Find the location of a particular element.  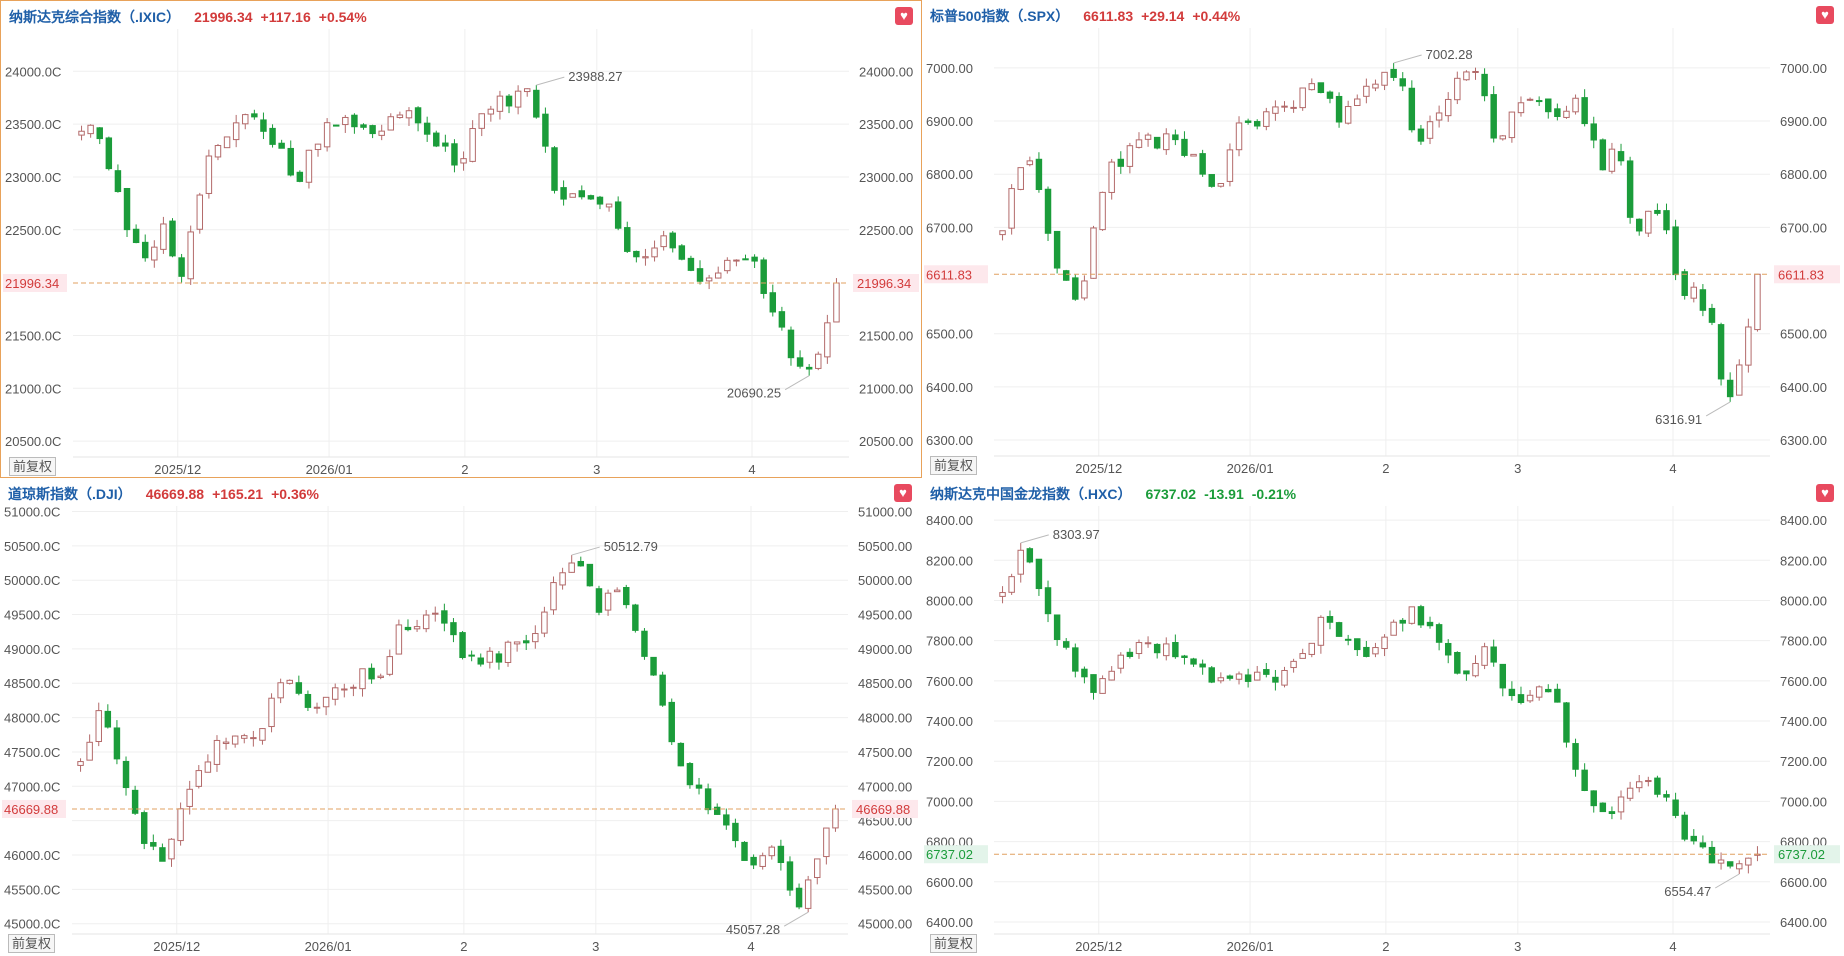

panel-title: 标普500指数（.SPX） 6611.83 +29.14 +0.44% is located at coordinates (1089, 16).